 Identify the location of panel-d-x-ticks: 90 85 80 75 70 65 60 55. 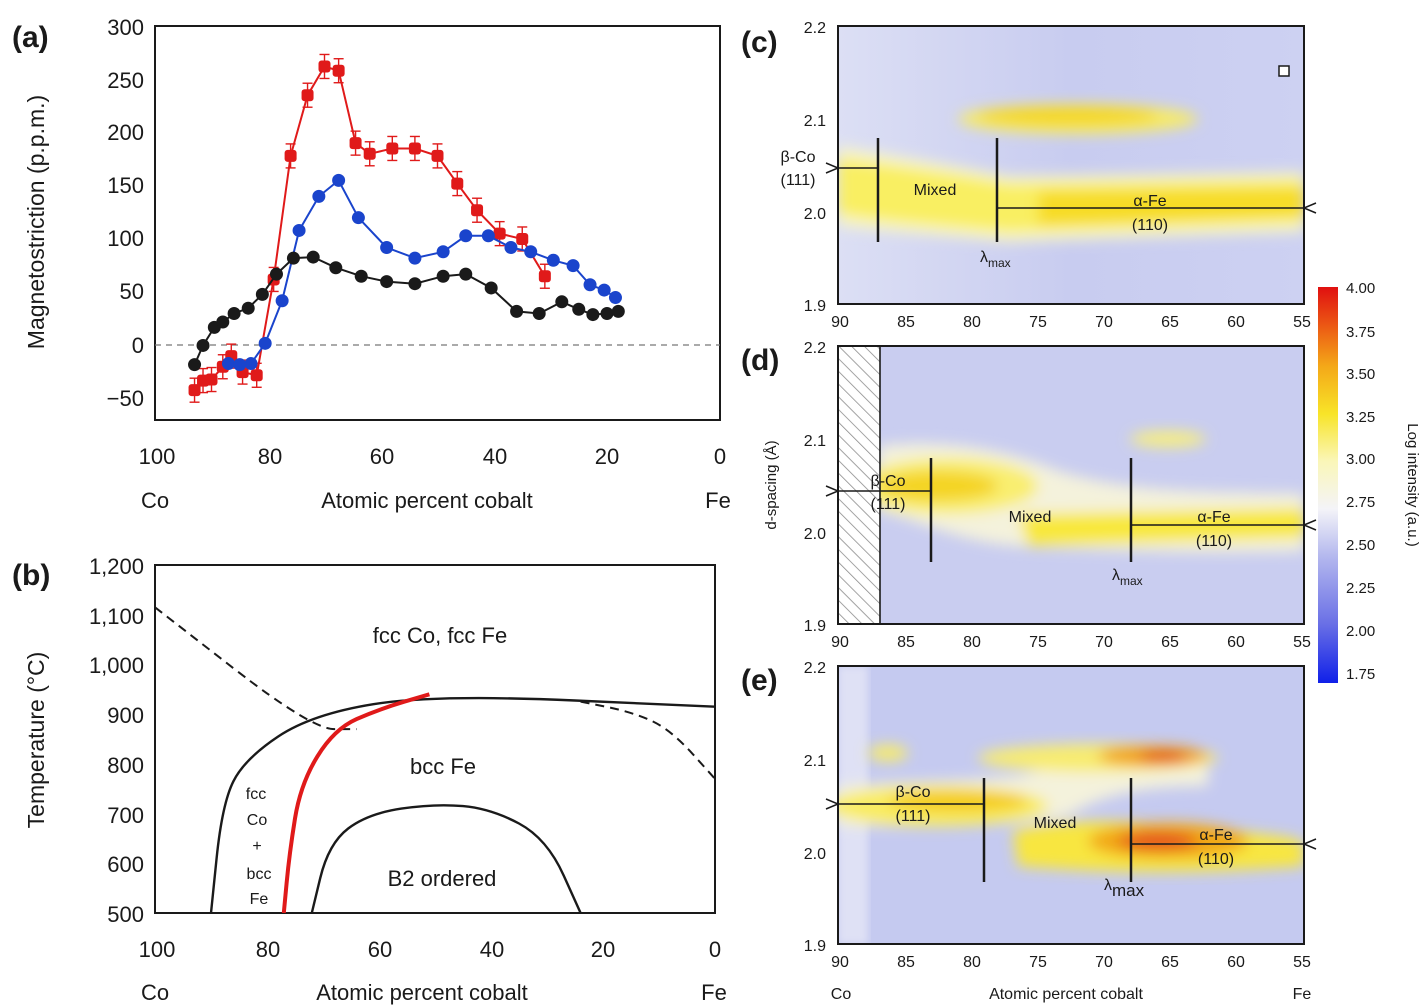
(1071, 642).